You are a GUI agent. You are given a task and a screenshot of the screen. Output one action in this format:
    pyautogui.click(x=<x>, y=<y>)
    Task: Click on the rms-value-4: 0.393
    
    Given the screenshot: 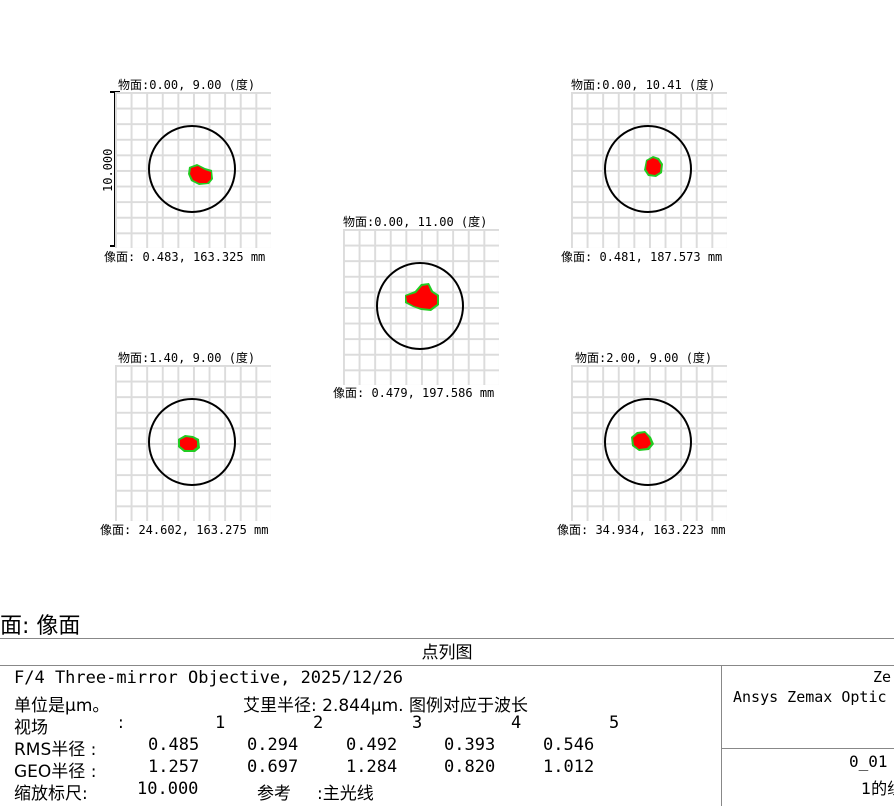 What is the action you would take?
    pyautogui.click(x=470, y=745)
    